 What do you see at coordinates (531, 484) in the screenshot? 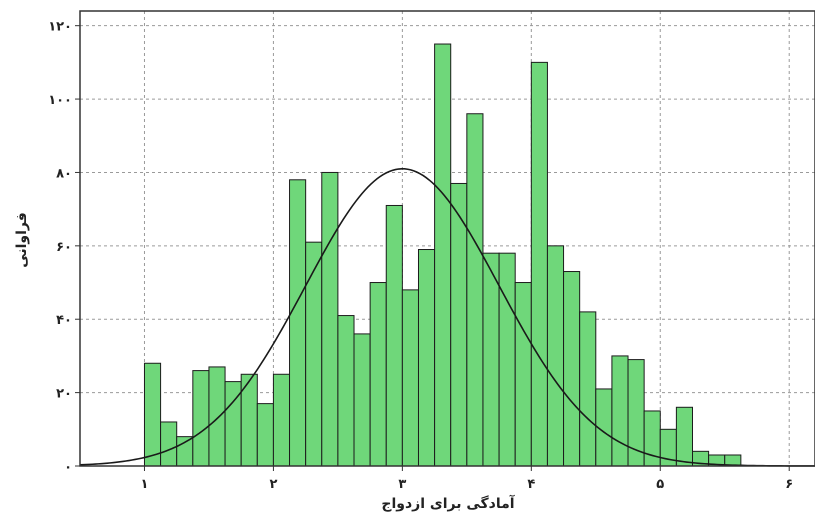
I see `x-tick-label: ۴` at bounding box center [531, 484].